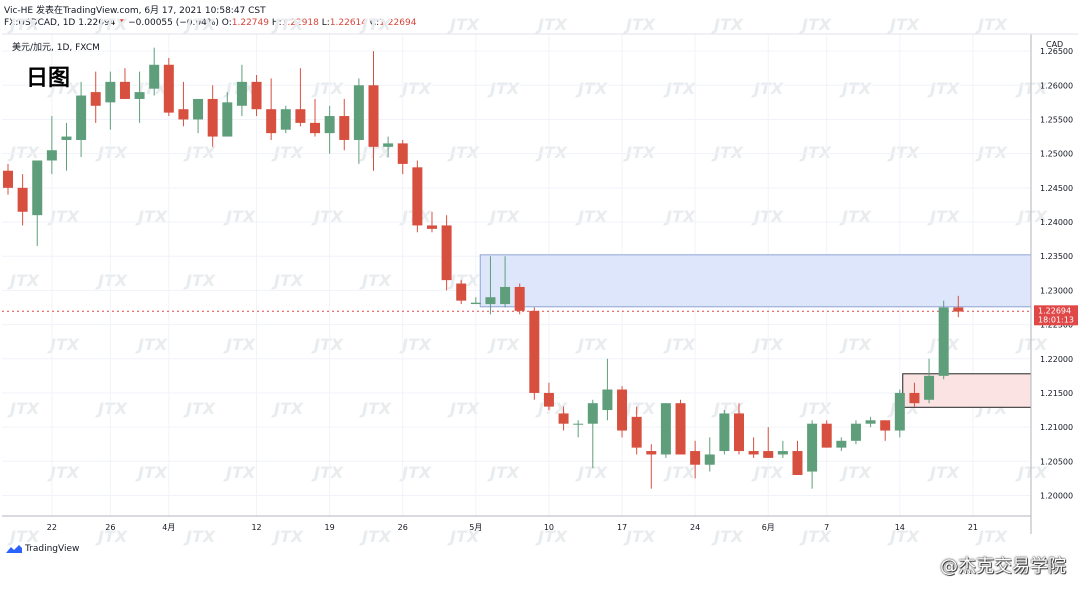  I want to click on last-price: 1.22694, so click(97, 23).